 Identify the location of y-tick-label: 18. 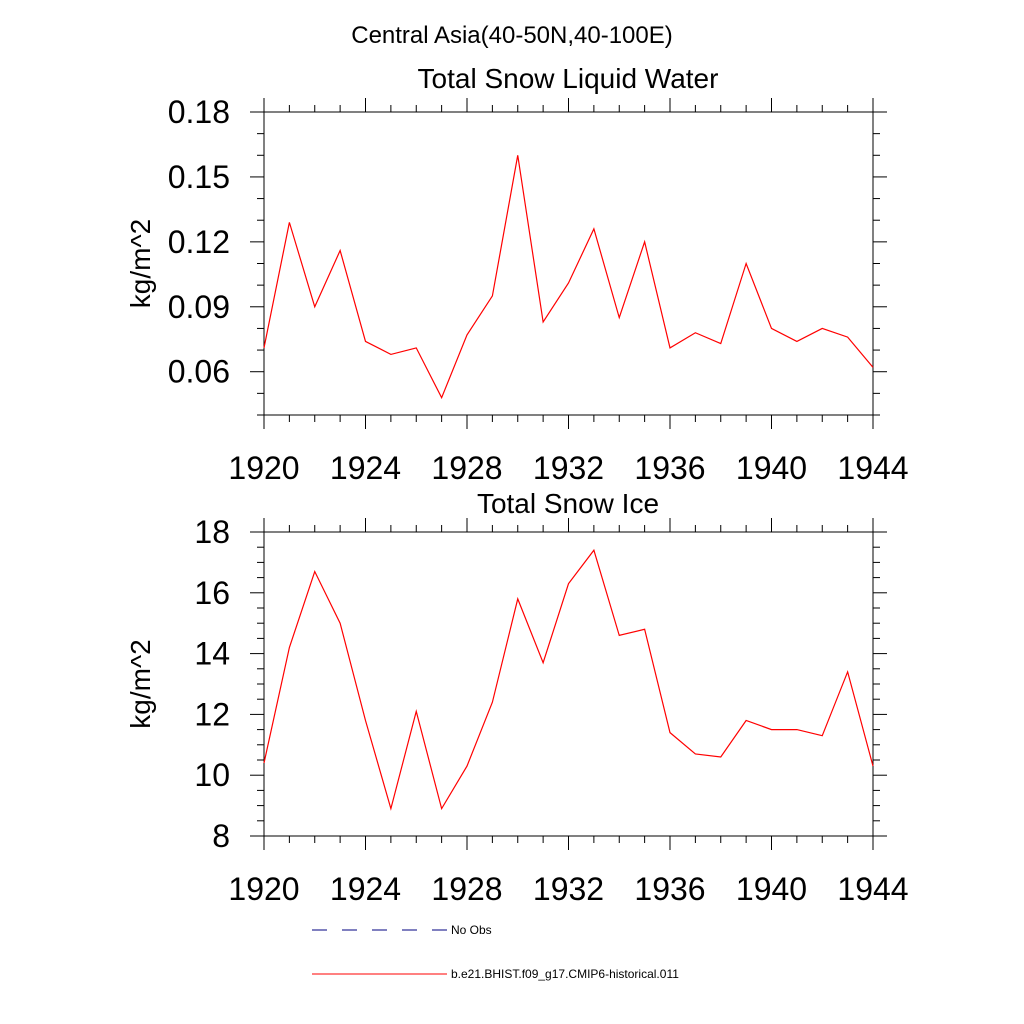
(212, 532).